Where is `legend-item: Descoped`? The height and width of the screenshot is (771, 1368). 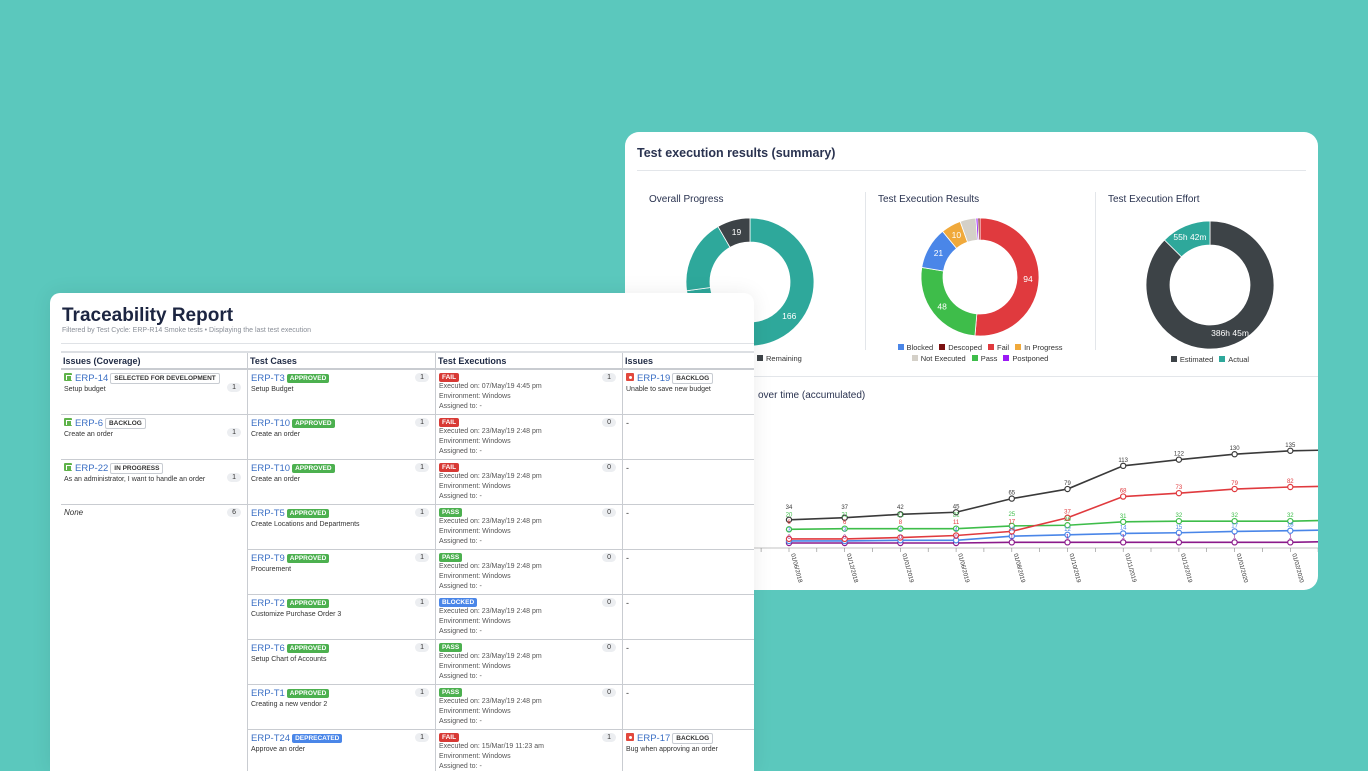
legend-item: Descoped is located at coordinates (960, 347).